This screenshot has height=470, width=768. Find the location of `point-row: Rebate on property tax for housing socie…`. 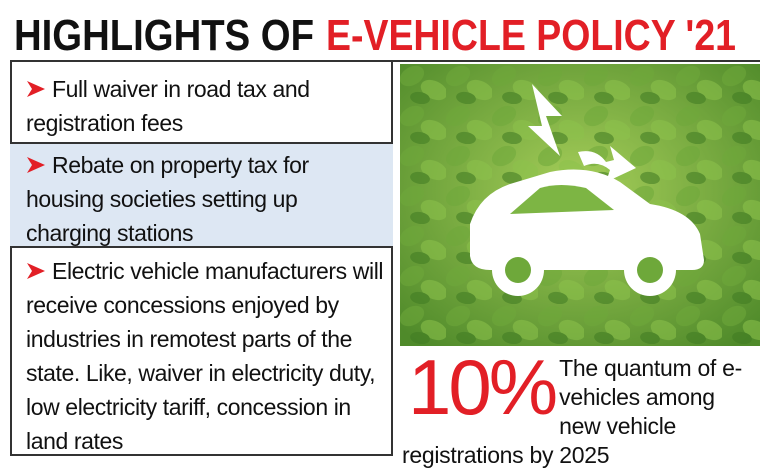

point-row: Rebate on property tax for housing socie… is located at coordinates (201, 196).